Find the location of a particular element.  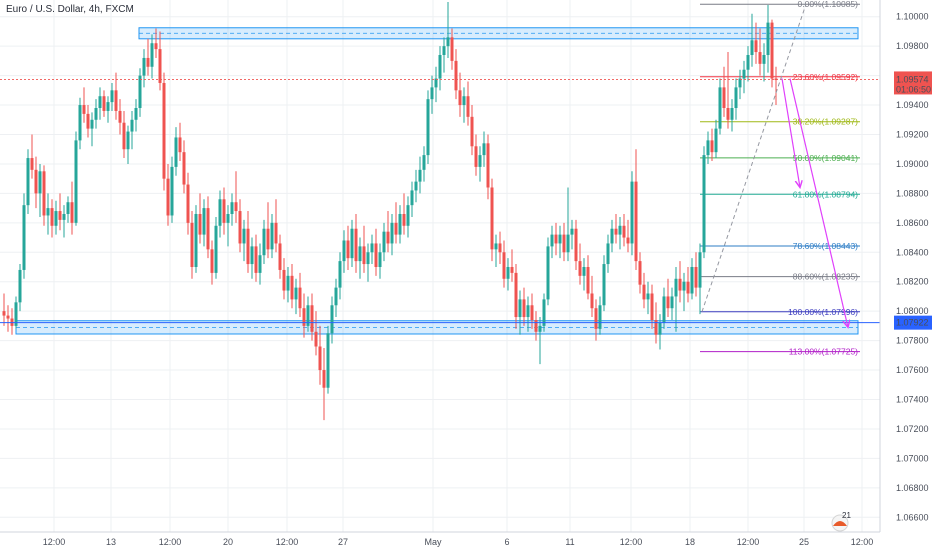

time-axis-background is located at coordinates (440, 541).